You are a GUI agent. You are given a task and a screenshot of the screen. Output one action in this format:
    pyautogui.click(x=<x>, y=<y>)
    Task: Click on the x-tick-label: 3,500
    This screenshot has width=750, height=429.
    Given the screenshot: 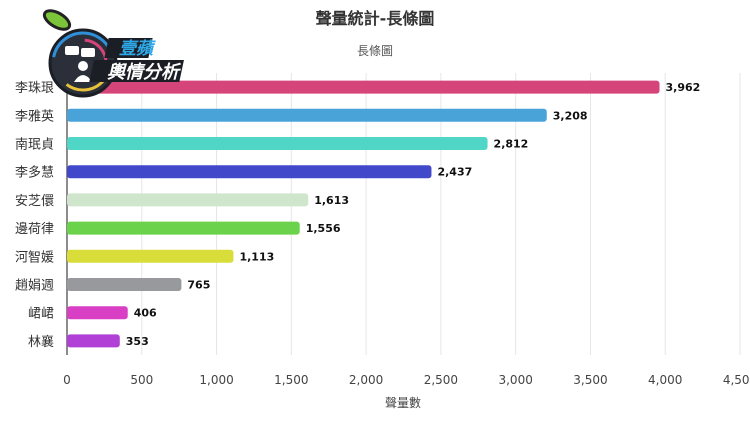 What is the action you would take?
    pyautogui.click(x=590, y=380)
    